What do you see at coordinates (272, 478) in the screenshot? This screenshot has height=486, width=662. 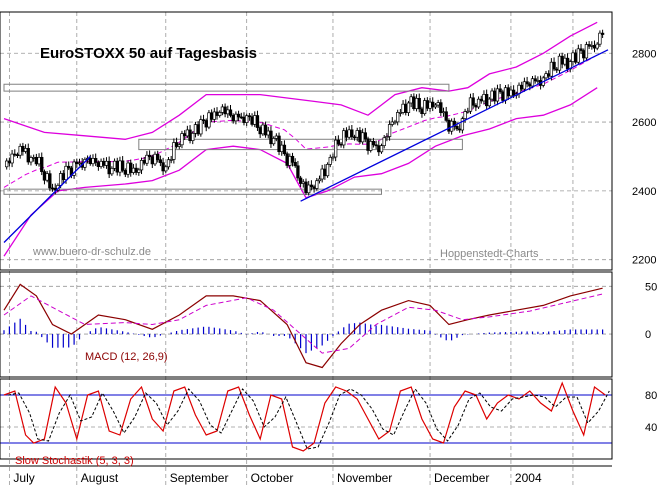 I see `month-tick-label: October` at bounding box center [272, 478].